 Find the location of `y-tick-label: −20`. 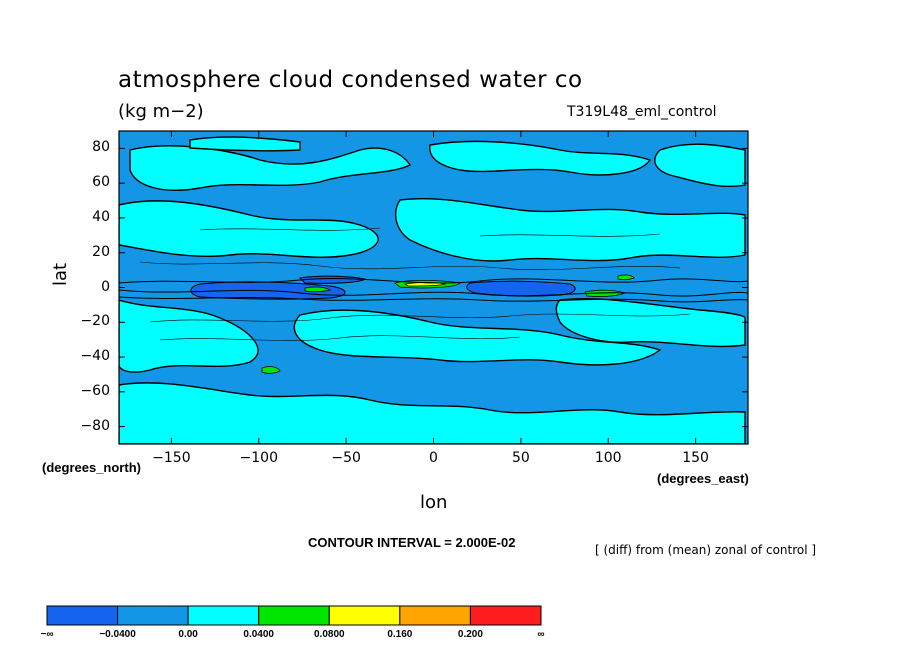

y-tick-label: −20 is located at coordinates (95, 321).